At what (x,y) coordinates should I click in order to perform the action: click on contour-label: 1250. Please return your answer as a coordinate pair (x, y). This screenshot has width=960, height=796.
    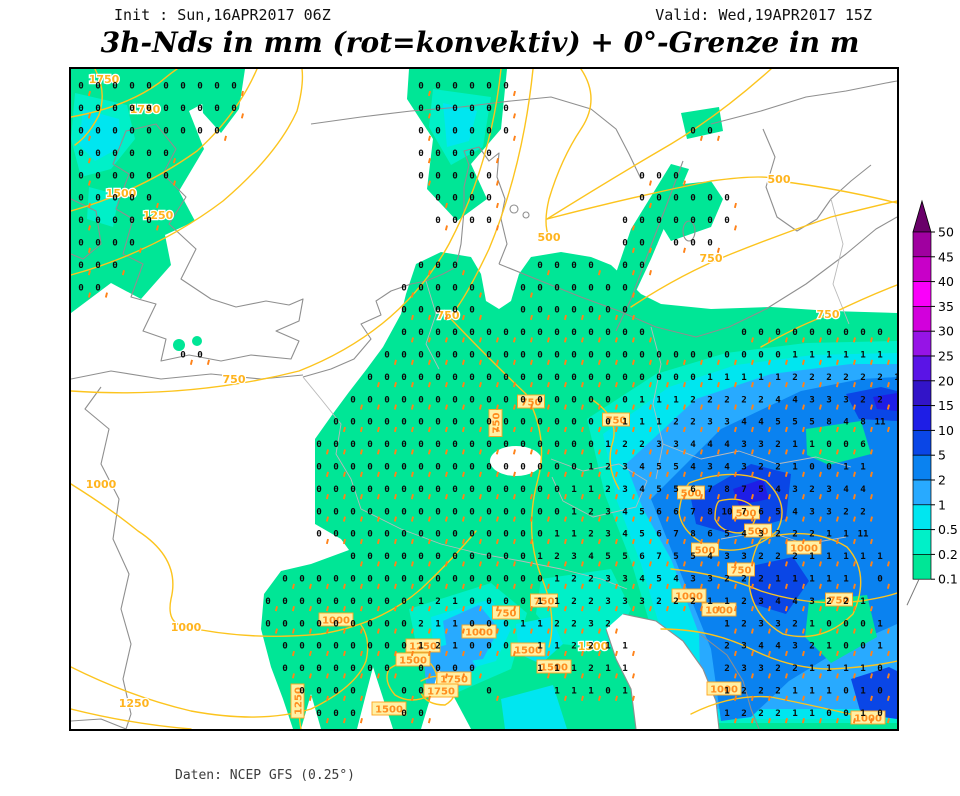
    Looking at the image, I should click on (423, 645).